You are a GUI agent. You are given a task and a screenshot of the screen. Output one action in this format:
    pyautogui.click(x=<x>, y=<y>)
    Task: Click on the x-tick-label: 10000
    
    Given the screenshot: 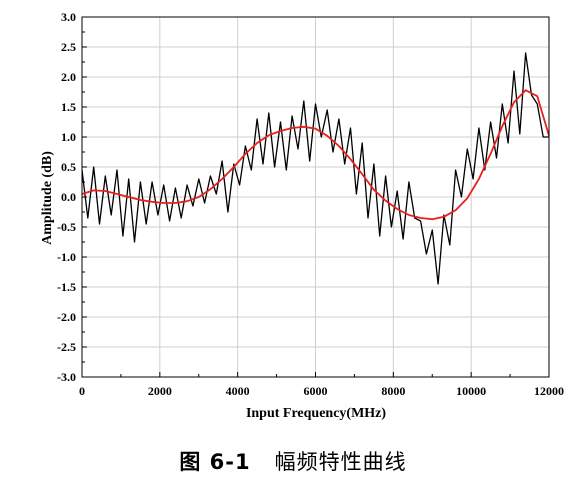 What is the action you would take?
    pyautogui.click(x=471, y=391)
    